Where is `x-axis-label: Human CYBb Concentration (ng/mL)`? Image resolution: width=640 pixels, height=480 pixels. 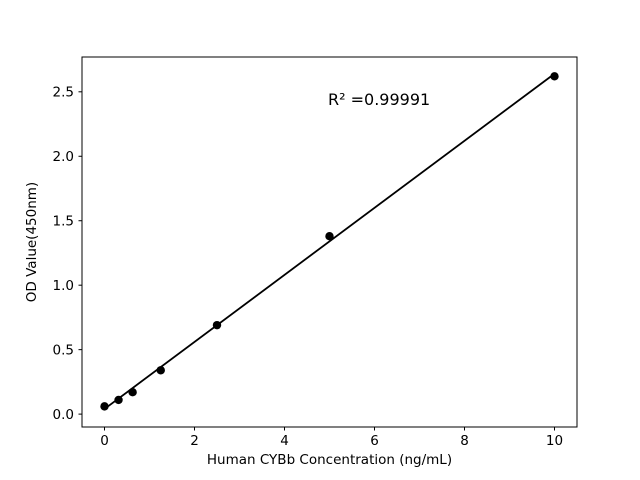
x-axis-label: Human CYBb Concentration (ng/mL) is located at coordinates (329, 460).